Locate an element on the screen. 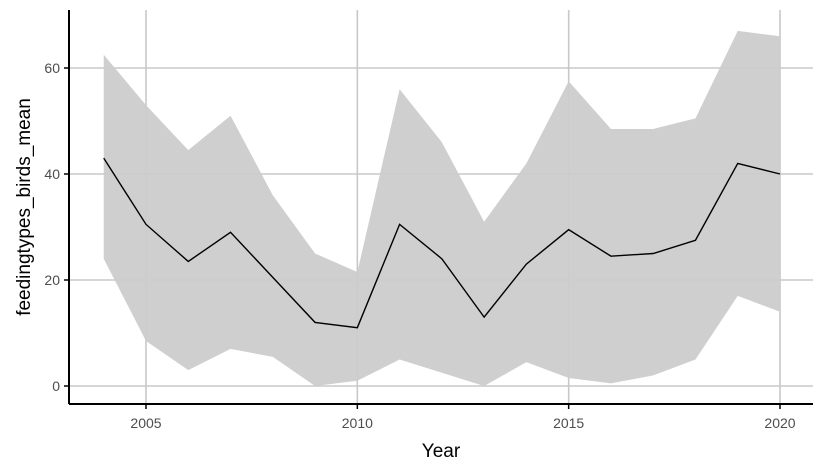 The image size is (826, 472). y-tick-label: 0 is located at coordinates (56, 386).